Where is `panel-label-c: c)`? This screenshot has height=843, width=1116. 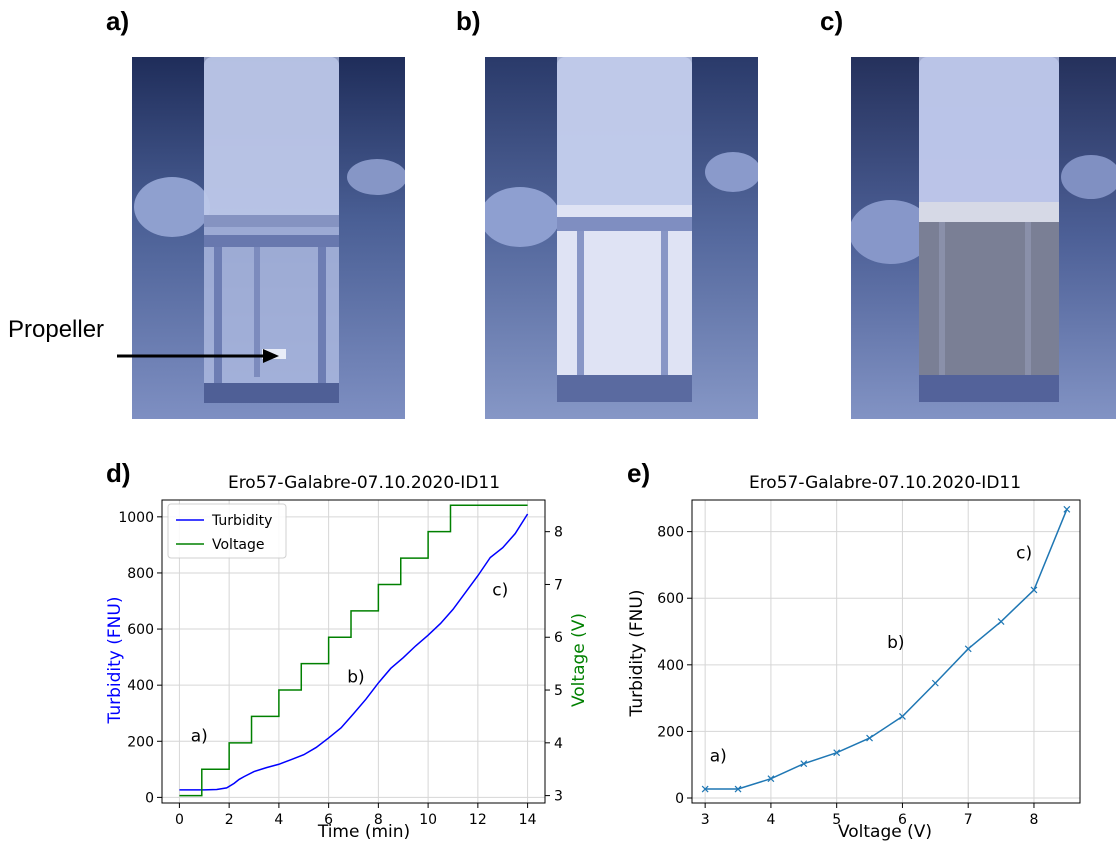 panel-label-c: c) is located at coordinates (832, 21).